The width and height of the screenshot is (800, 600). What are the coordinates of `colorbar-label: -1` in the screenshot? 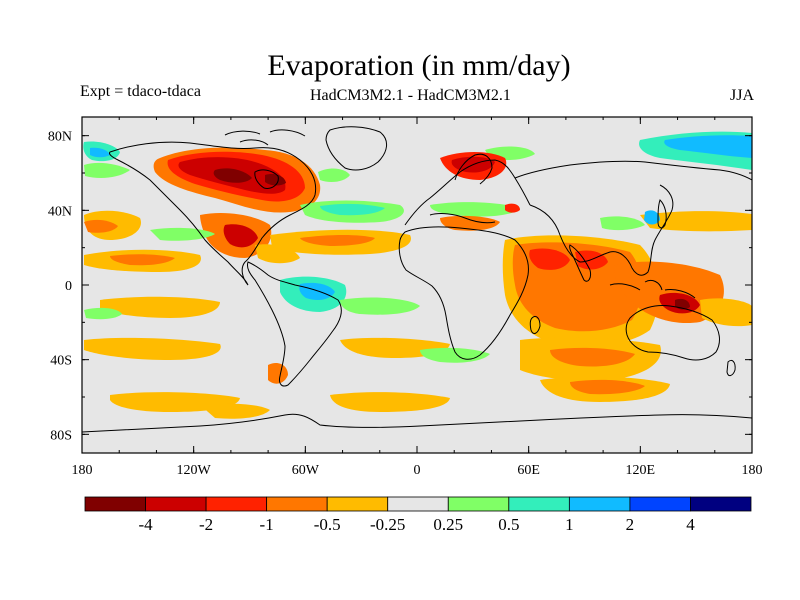 It's located at (267, 524).